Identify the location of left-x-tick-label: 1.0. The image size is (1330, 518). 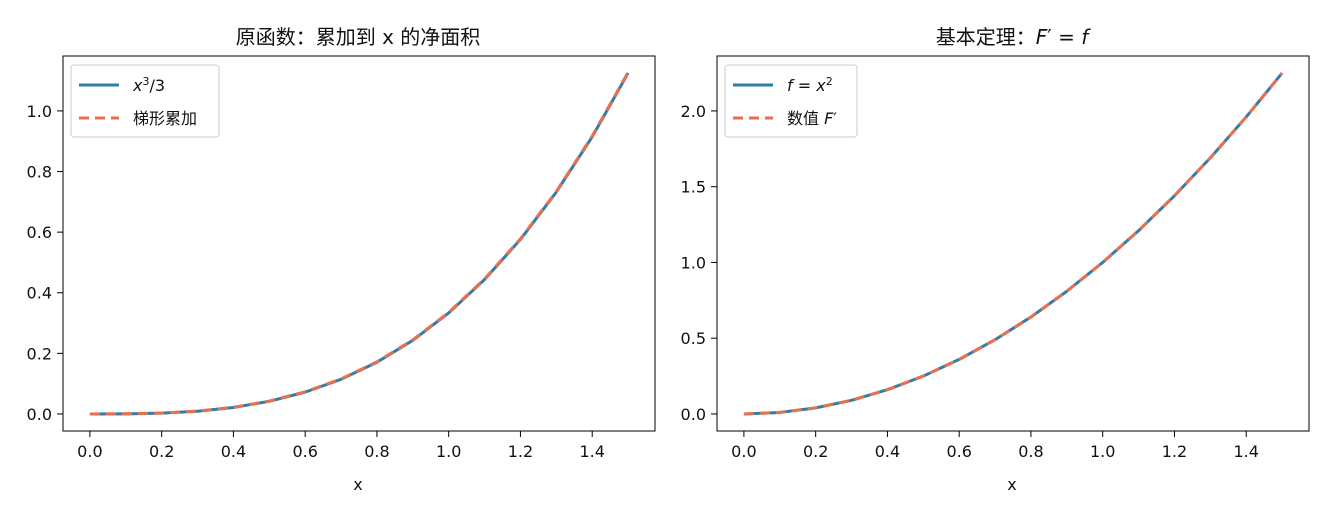
(448, 451).